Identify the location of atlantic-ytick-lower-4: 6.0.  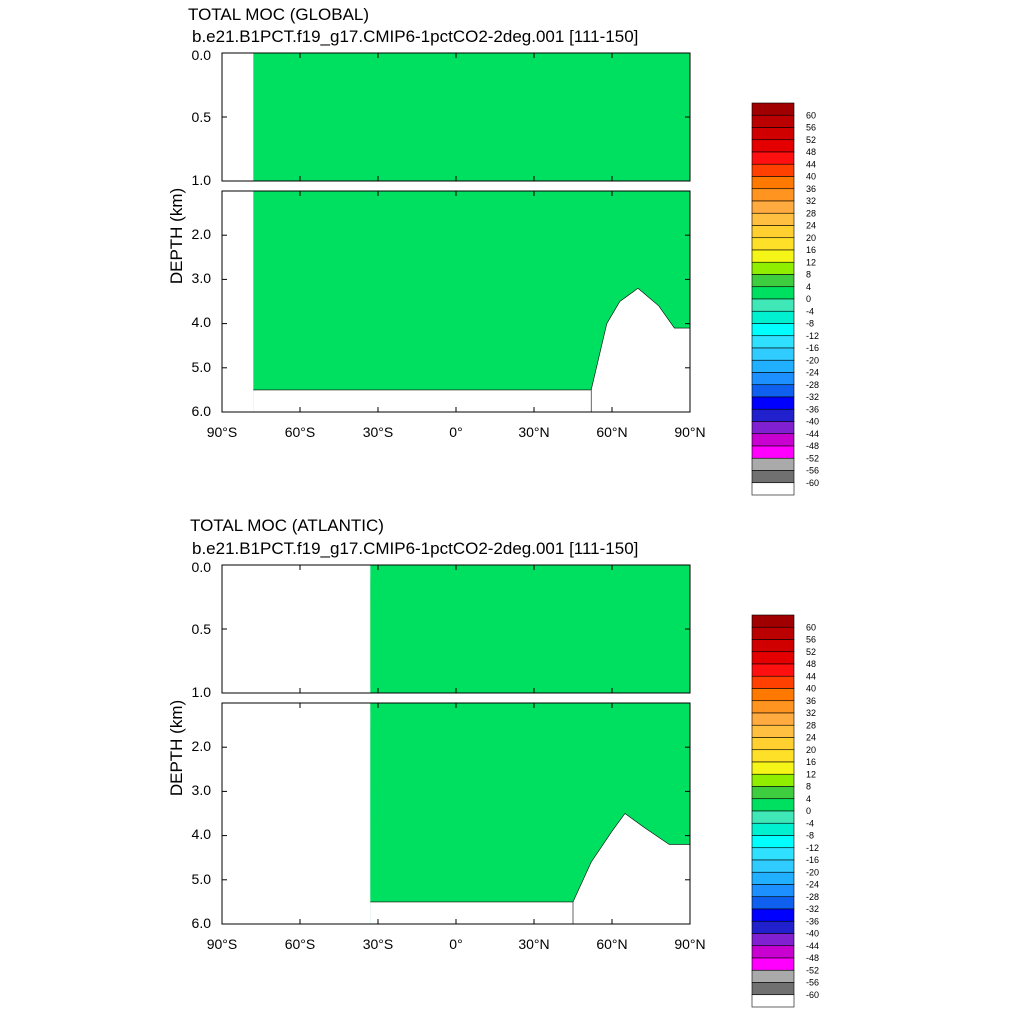
(202, 923).